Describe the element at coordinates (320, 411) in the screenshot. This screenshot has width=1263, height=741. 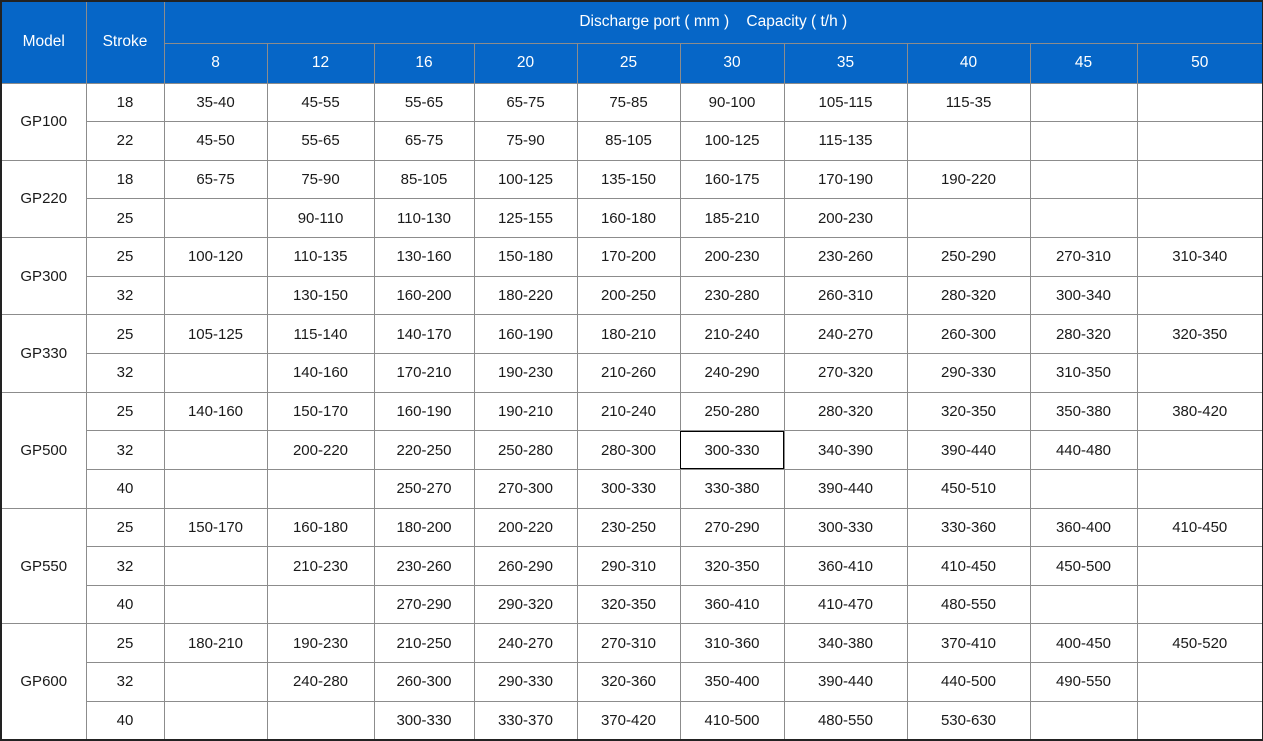
I see `capacity-cell: 150-170` at that location.